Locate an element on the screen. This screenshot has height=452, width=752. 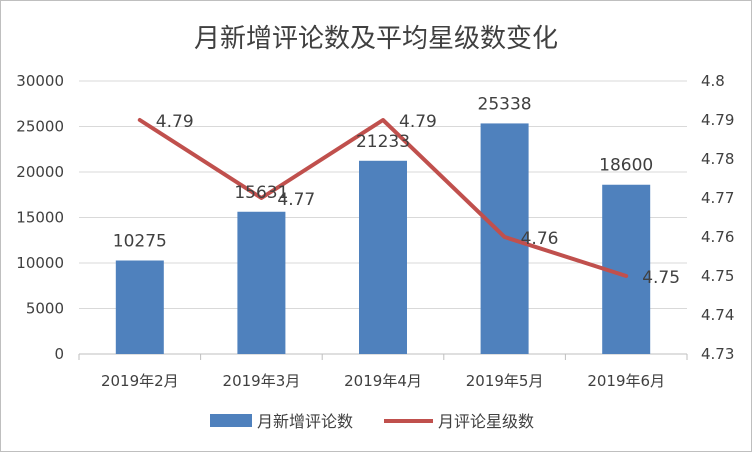
category-label: 2019年2月 is located at coordinates (140, 381).